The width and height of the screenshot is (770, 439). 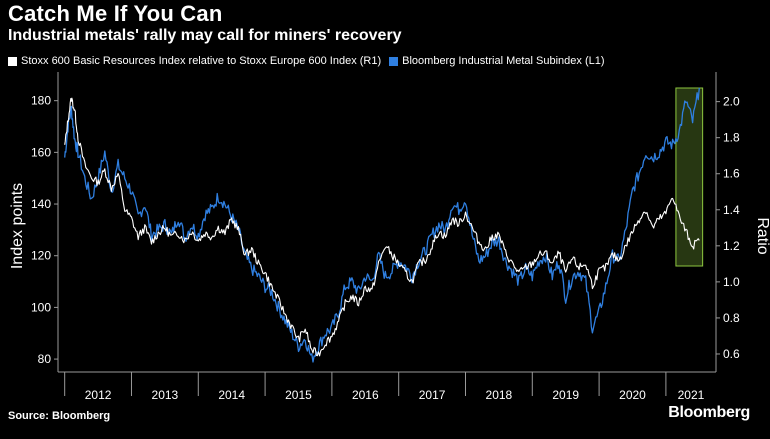 I want to click on right-axis-title: Ratio, so click(x=762, y=235).